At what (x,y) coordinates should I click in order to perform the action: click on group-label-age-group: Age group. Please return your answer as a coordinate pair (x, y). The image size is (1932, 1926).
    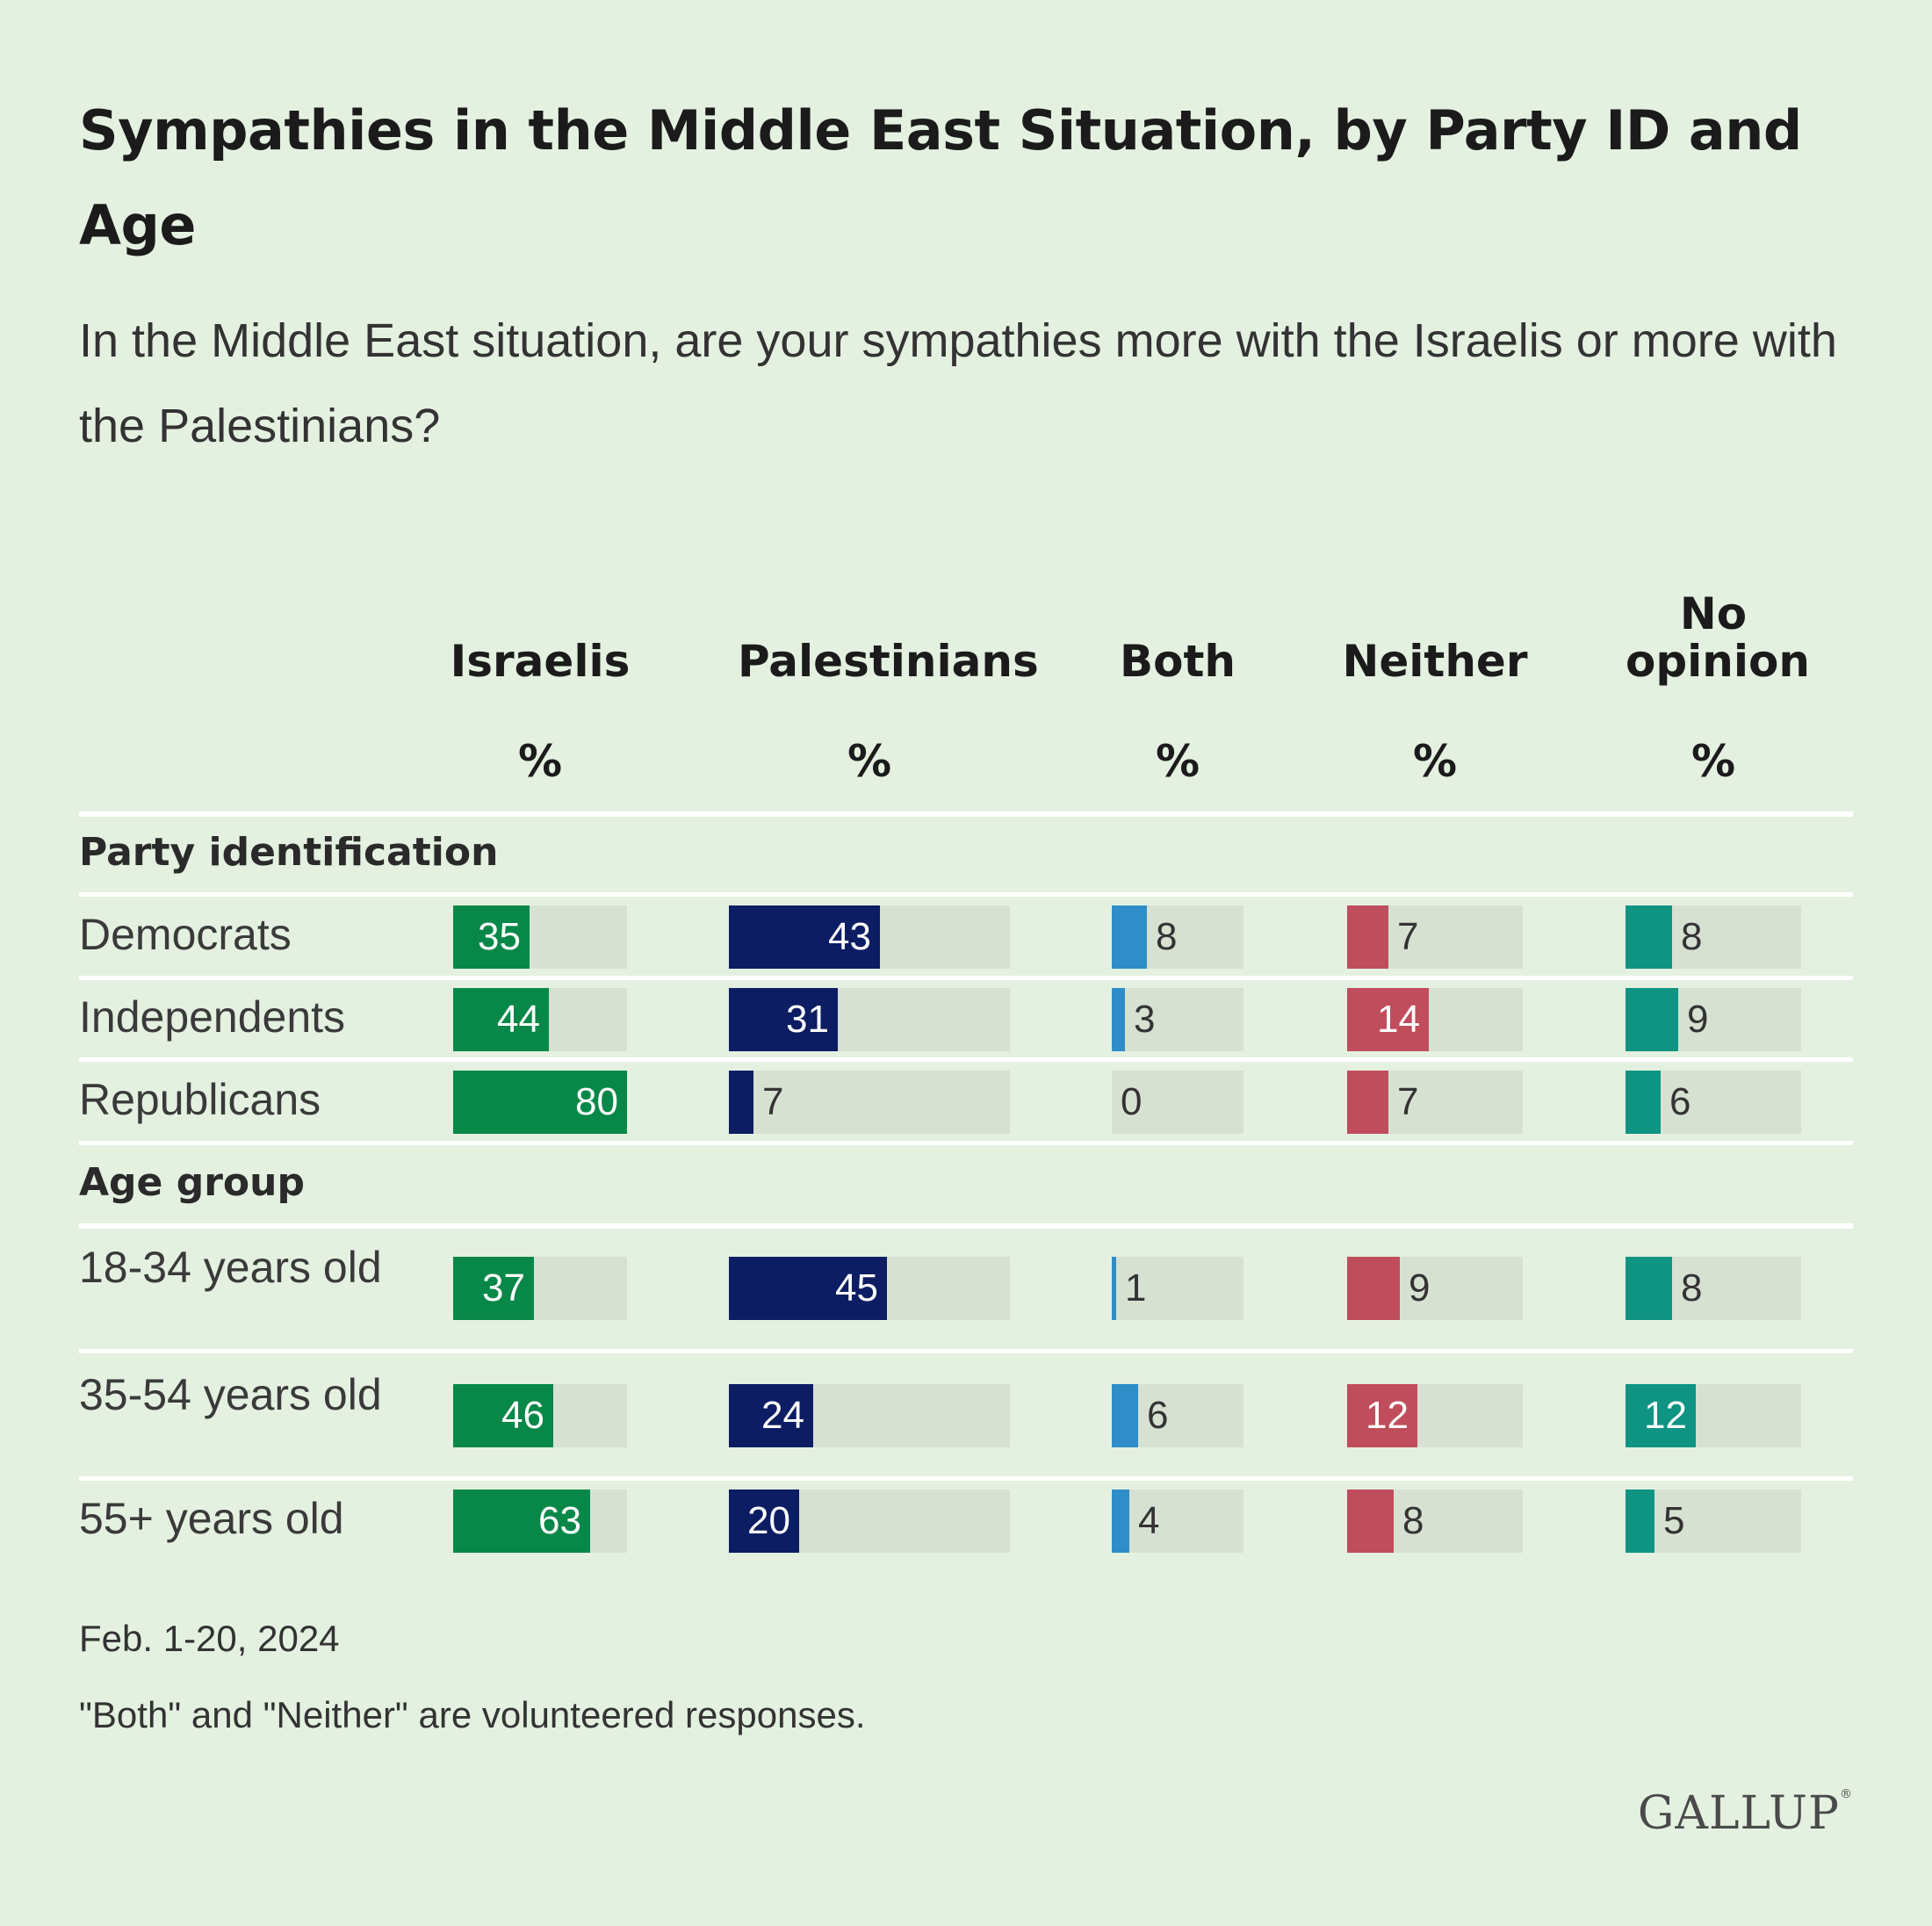
    Looking at the image, I should click on (192, 1182).